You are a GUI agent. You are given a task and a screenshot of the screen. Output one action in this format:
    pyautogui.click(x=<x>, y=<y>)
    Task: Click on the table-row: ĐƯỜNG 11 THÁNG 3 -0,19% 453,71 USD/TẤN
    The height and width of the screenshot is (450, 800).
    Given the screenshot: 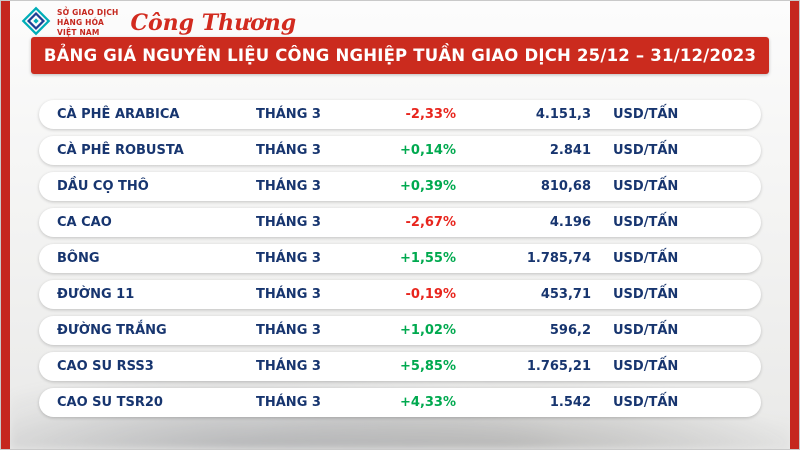 What is the action you would take?
    pyautogui.click(x=400, y=294)
    